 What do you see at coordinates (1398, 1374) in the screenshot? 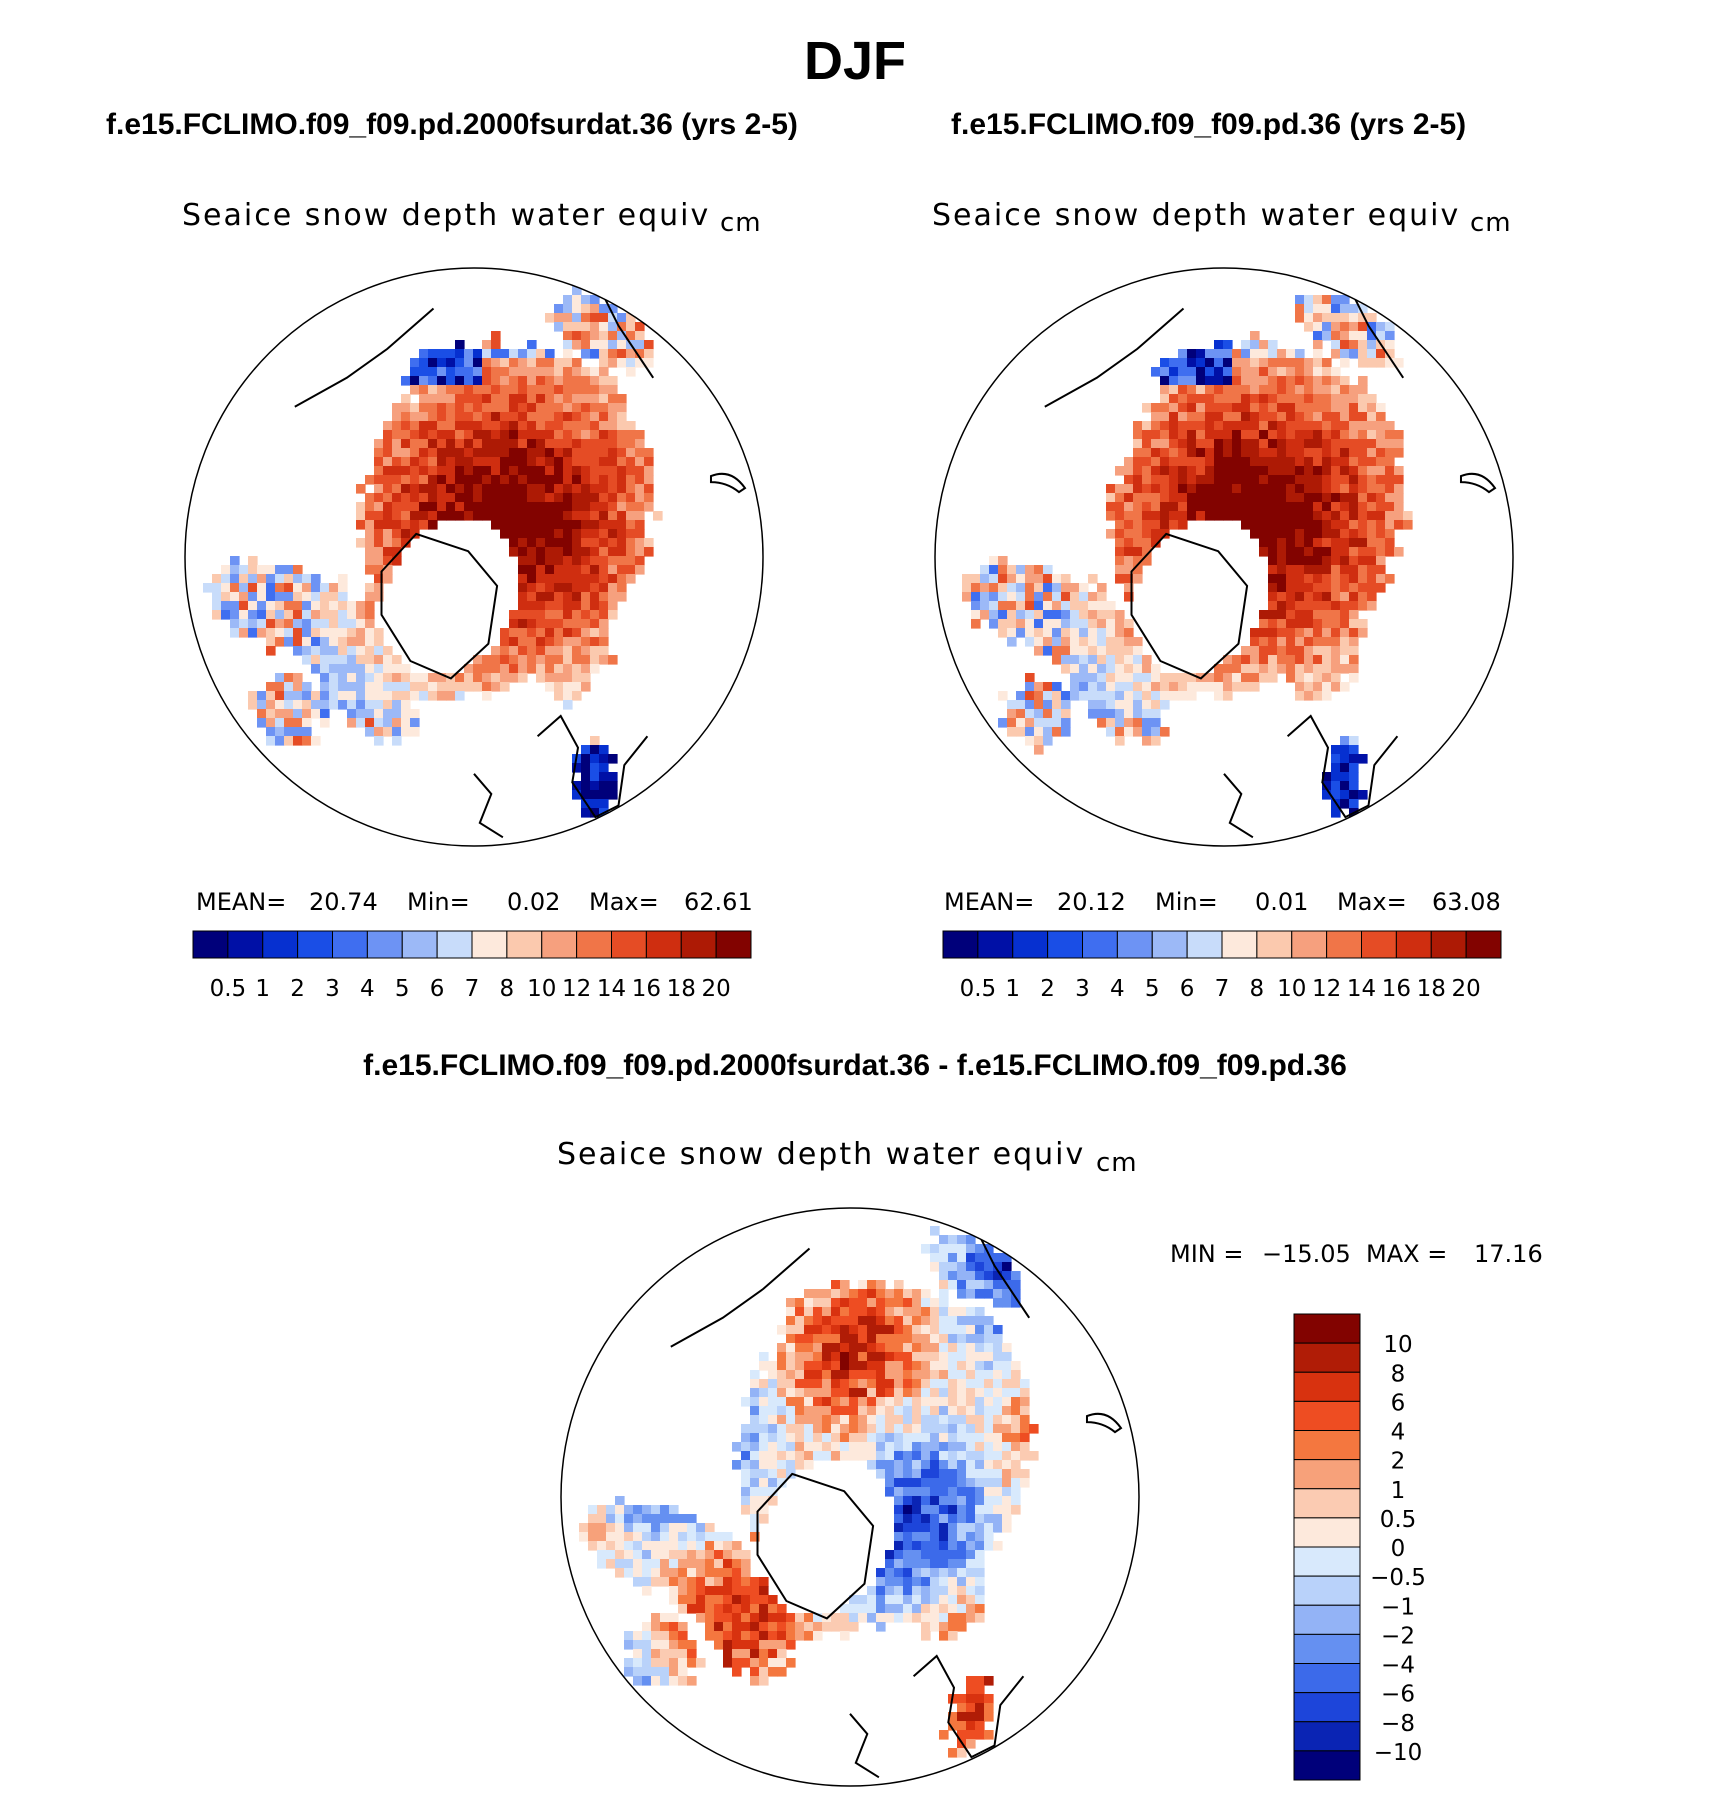
I see `colorbar-tick-label: 8` at bounding box center [1398, 1374].